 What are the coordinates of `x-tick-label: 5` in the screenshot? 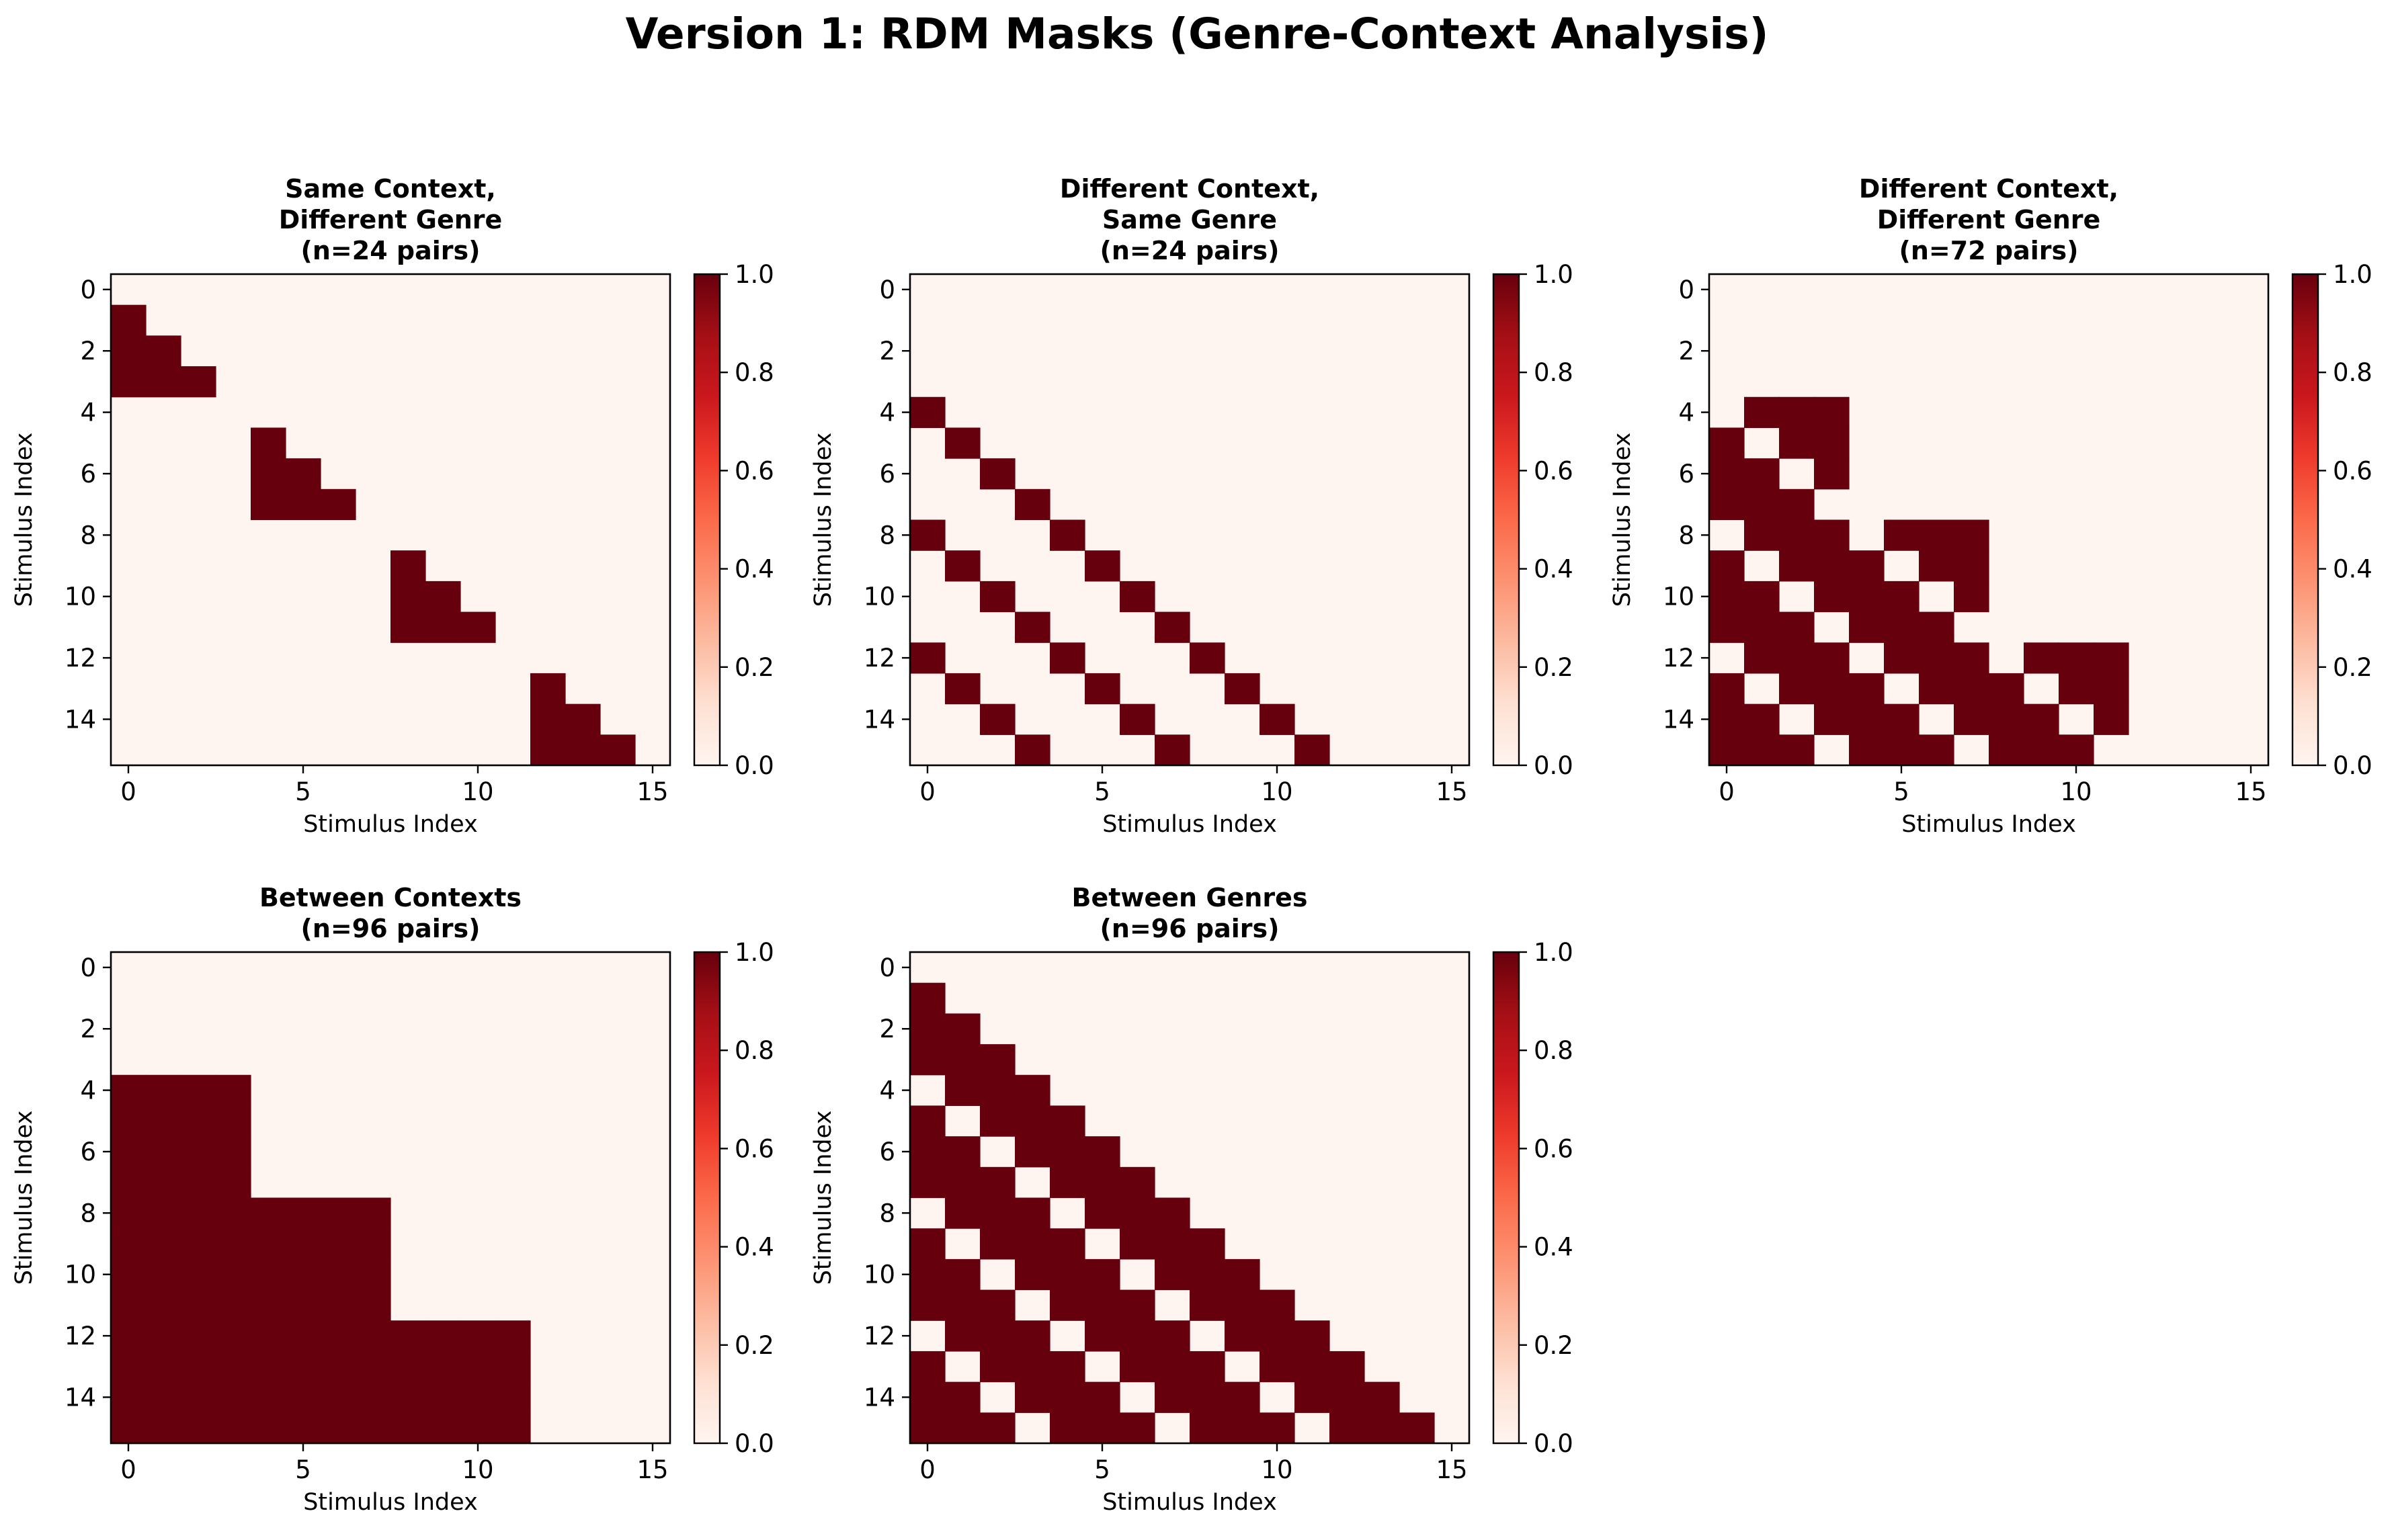 It's located at (303, 791).